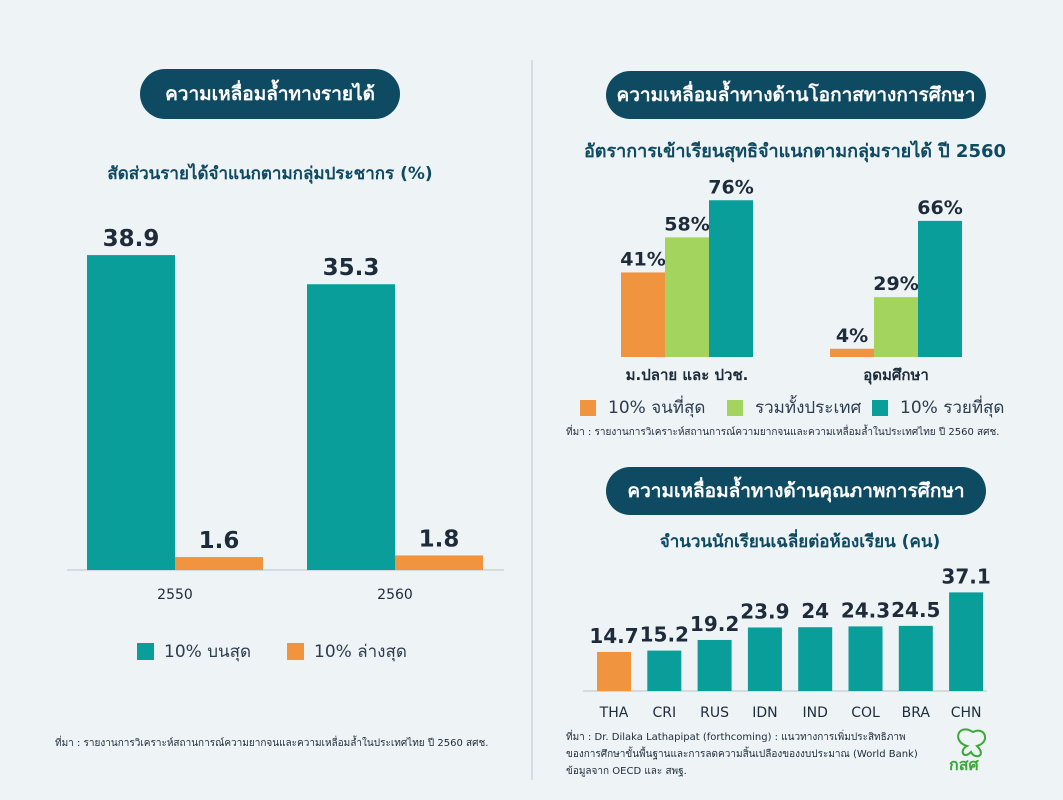 The image size is (1063, 800). What do you see at coordinates (643, 314) in the screenshot?
I see `bar-0-s0` at bounding box center [643, 314].